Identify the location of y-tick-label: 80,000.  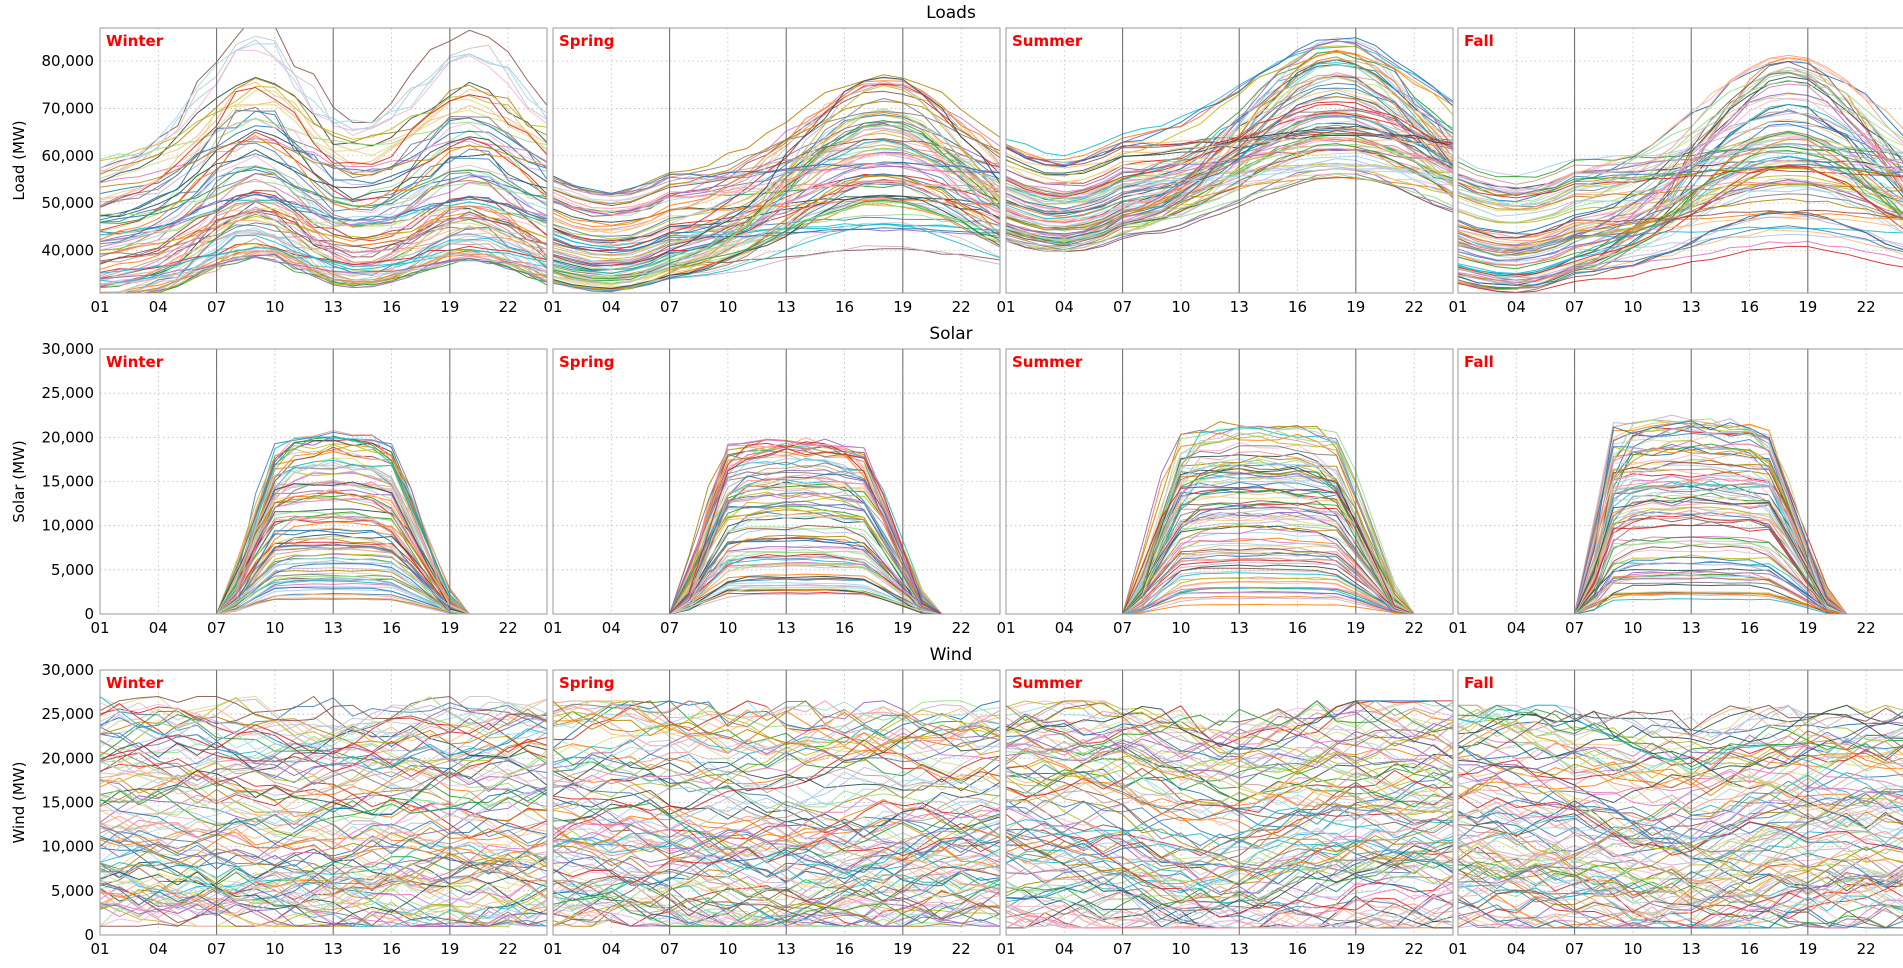
(68, 61).